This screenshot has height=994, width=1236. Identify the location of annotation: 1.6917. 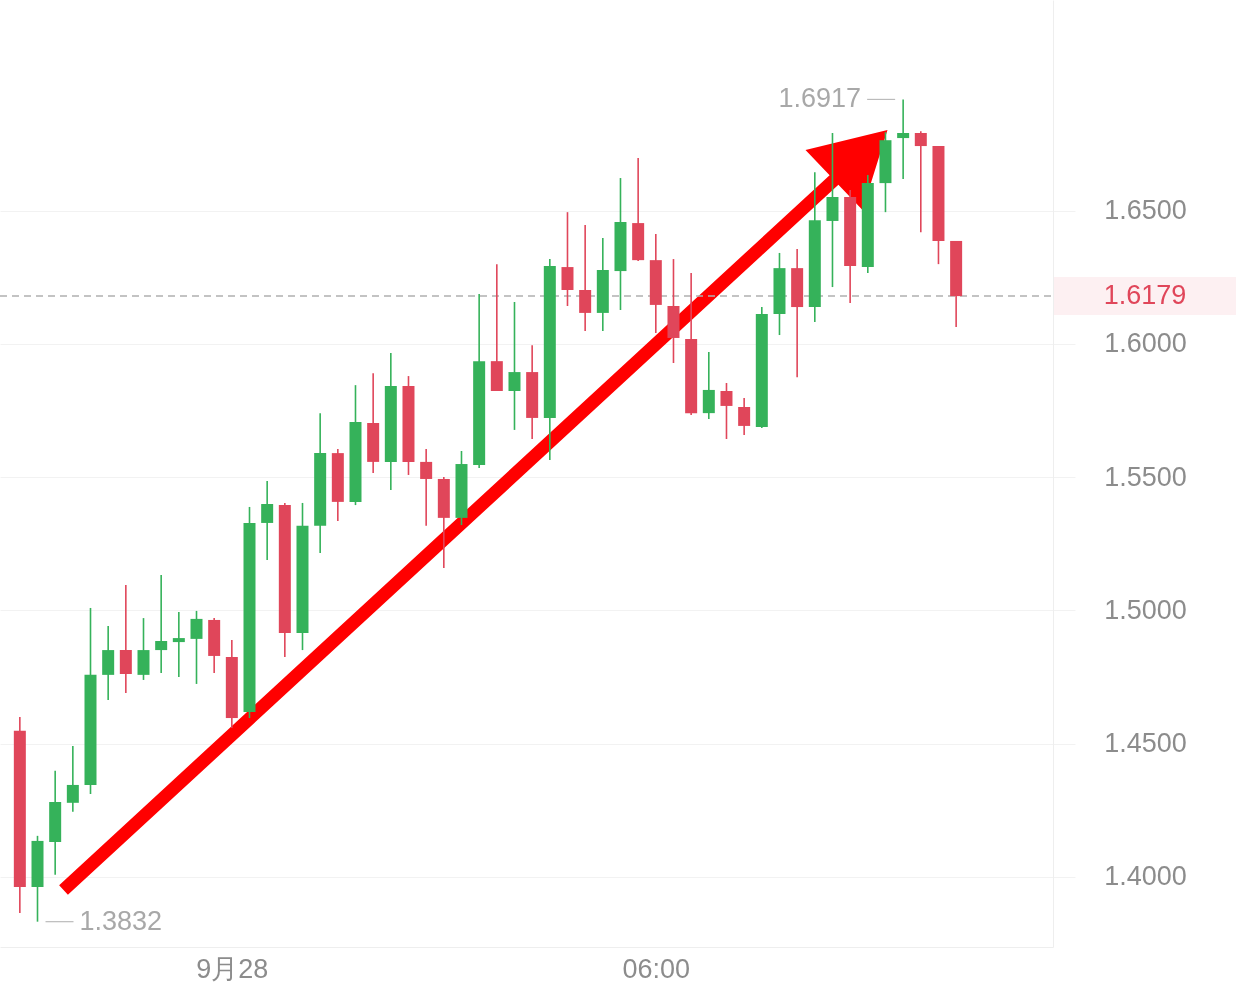
(820, 98).